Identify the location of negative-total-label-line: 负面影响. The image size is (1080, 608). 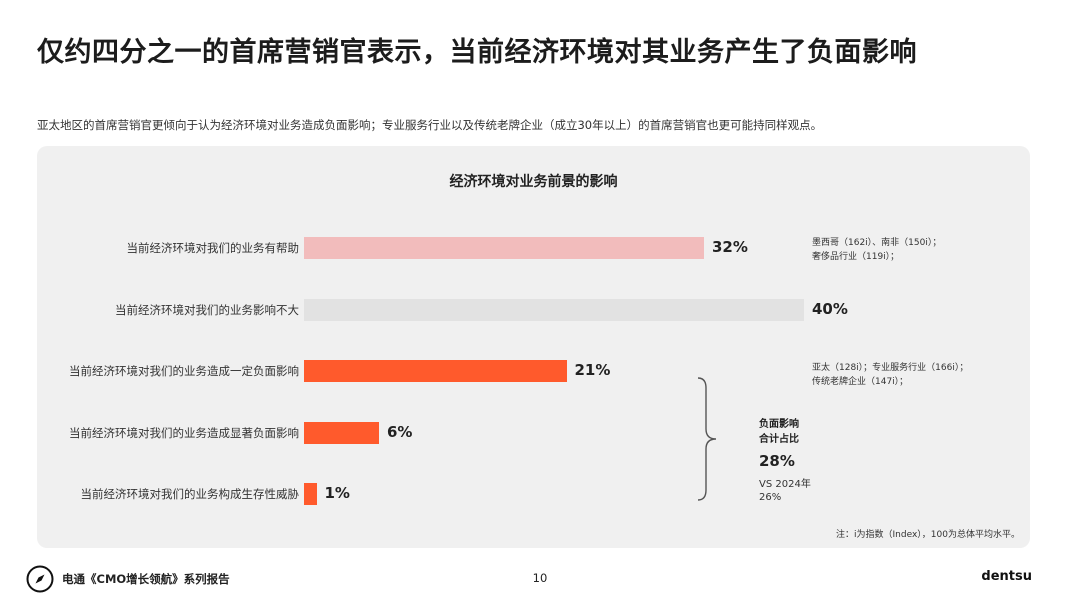
(779, 424).